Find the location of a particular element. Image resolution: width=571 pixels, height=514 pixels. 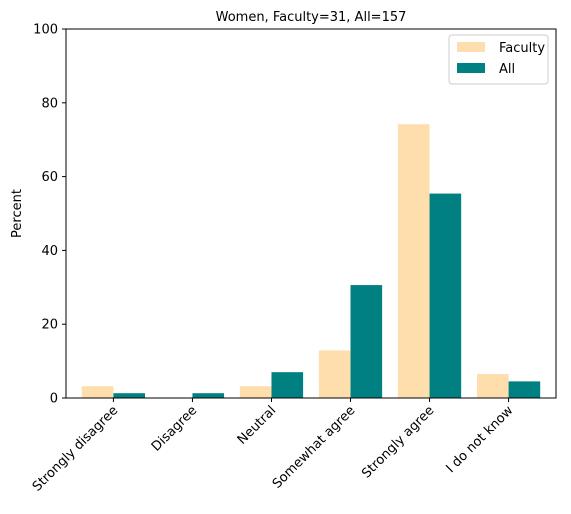

y-tick-label-2: 40 is located at coordinates (49, 251).